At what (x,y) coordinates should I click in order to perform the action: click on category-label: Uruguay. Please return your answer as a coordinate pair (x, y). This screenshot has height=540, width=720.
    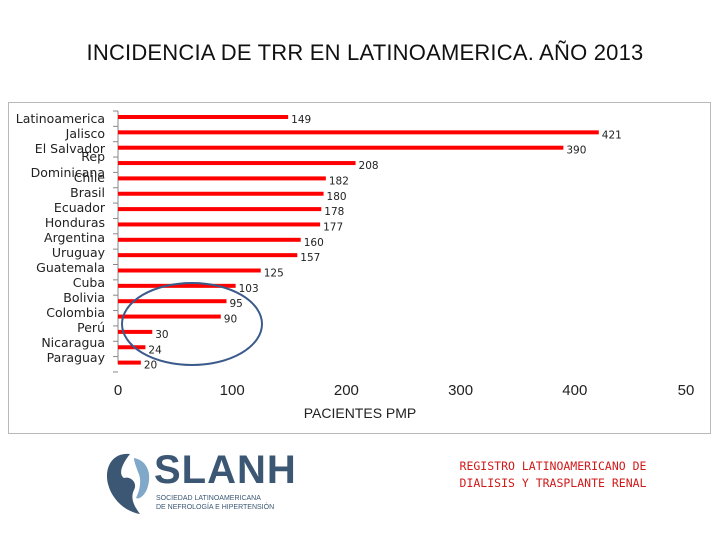
    Looking at the image, I should click on (79, 252).